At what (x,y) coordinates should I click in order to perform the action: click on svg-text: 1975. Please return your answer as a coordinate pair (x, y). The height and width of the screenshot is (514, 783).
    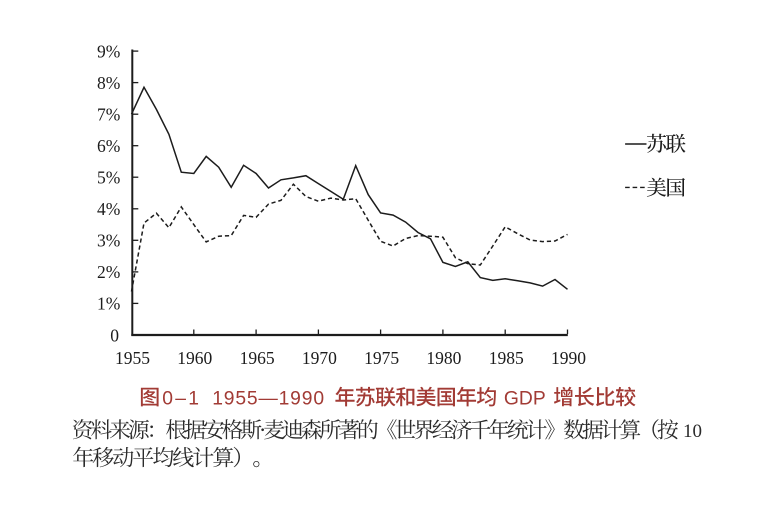
    Looking at the image, I should click on (381, 358).